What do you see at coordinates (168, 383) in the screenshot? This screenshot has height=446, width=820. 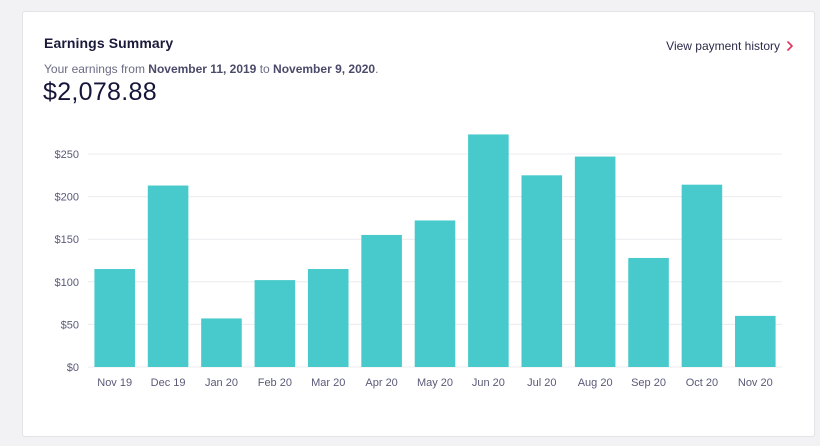 I see `x-tick-label: Dec 19` at bounding box center [168, 383].